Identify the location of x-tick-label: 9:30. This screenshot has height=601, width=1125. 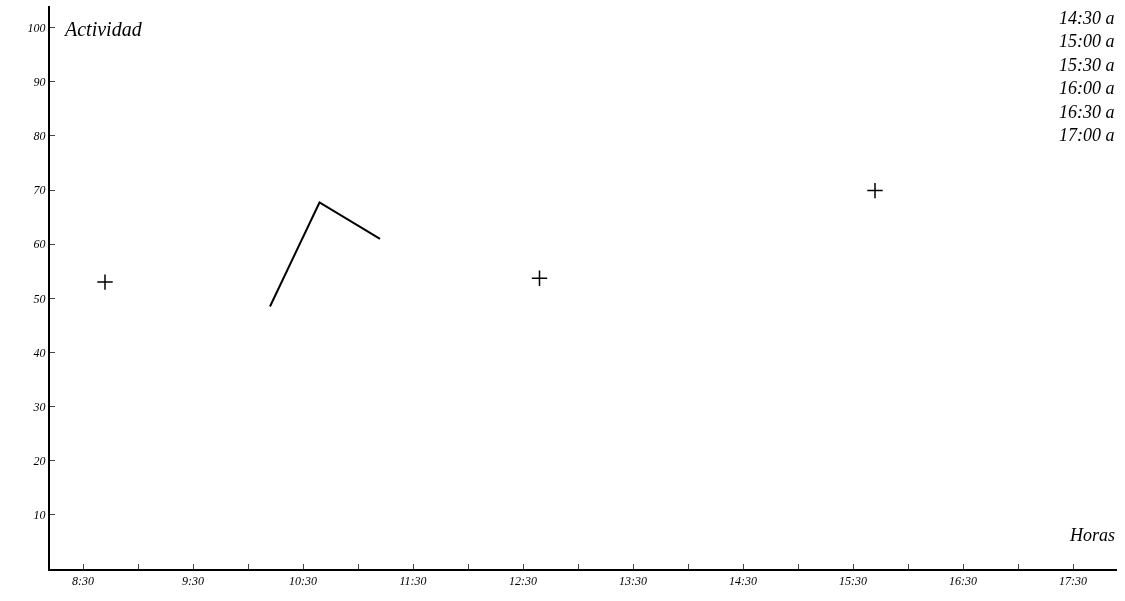
(193, 581).